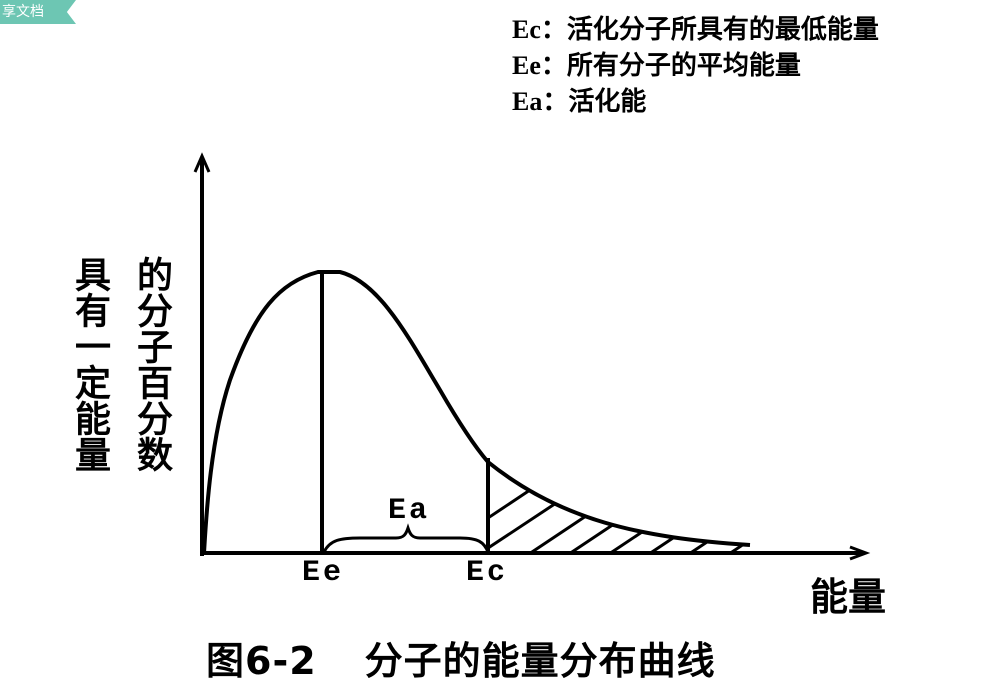 Image resolution: width=988 pixels, height=685 pixels. I want to click on figure-number: 图6-2, so click(261, 661).